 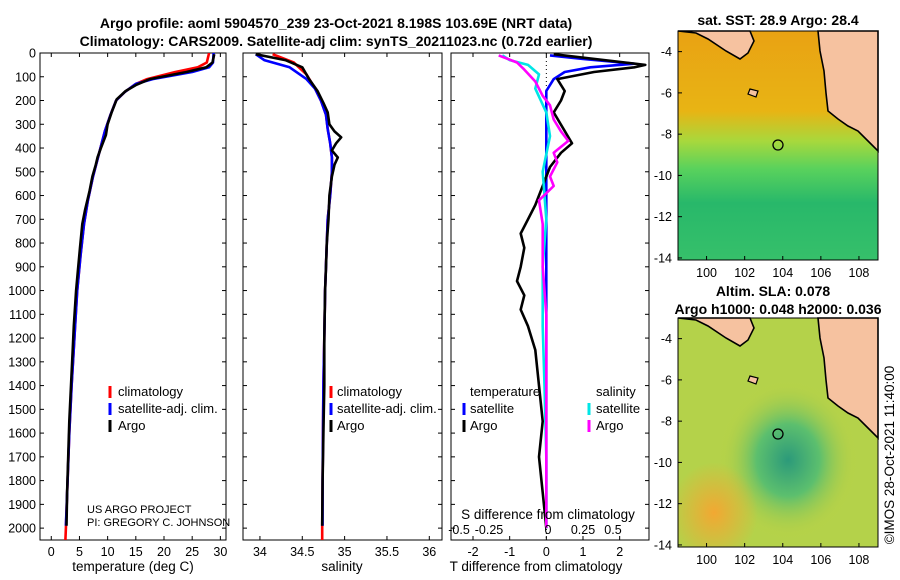 What do you see at coordinates (22, 315) in the screenshot?
I see `depth-tick-label: 1100` at bounding box center [22, 315].